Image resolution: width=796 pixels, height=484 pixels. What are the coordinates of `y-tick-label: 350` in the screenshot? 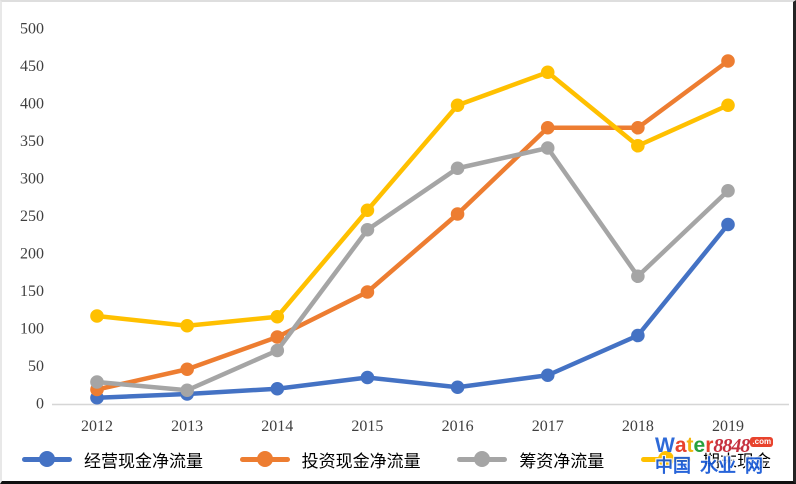 It's located at (32, 141).